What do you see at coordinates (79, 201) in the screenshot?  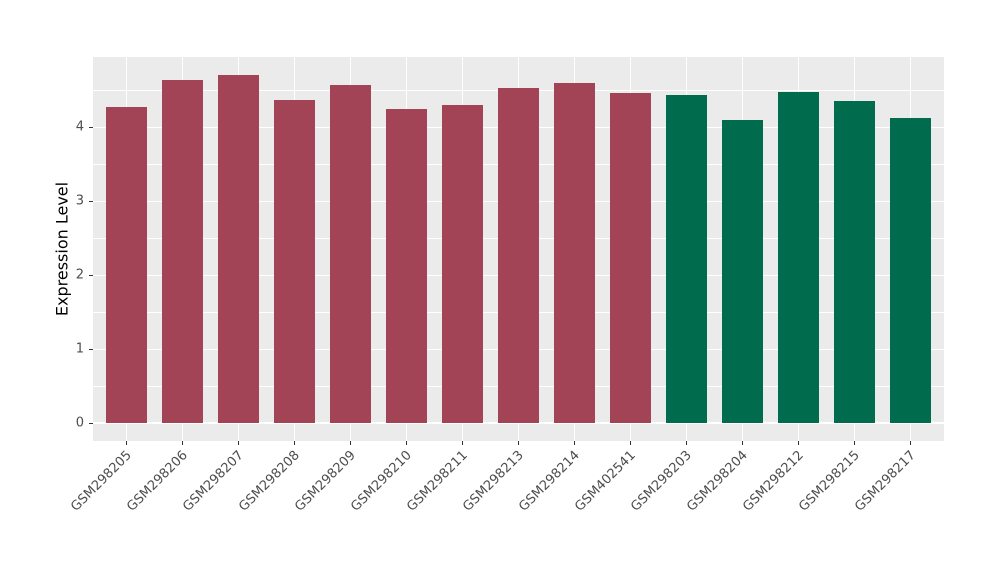 I see `y-tick-label: 3` at bounding box center [79, 201].